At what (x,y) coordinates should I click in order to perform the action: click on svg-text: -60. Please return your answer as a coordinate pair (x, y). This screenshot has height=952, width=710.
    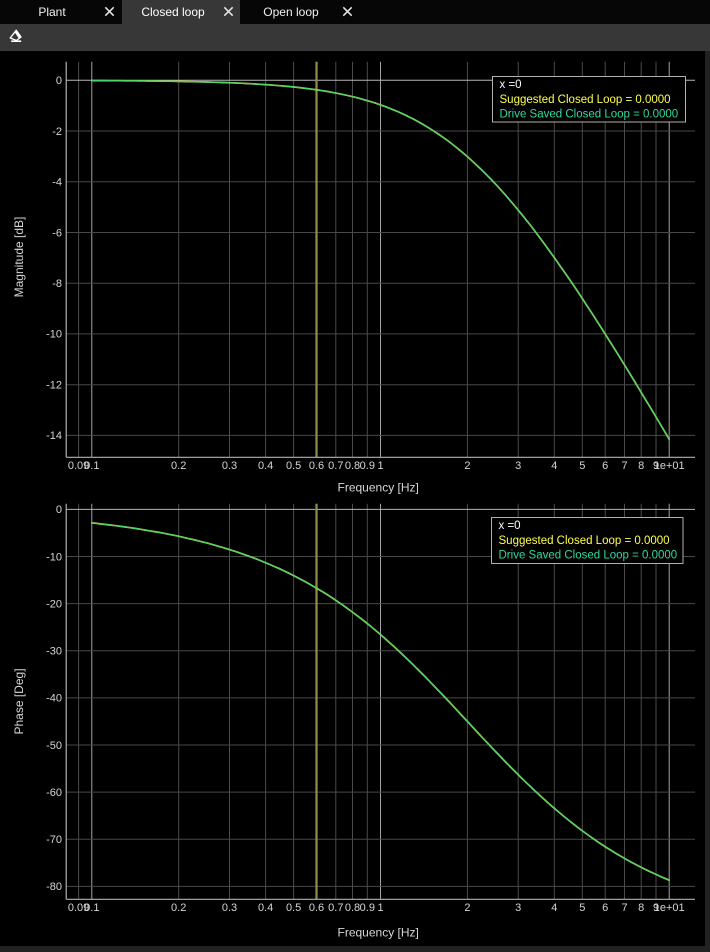
    Looking at the image, I should click on (54, 793).